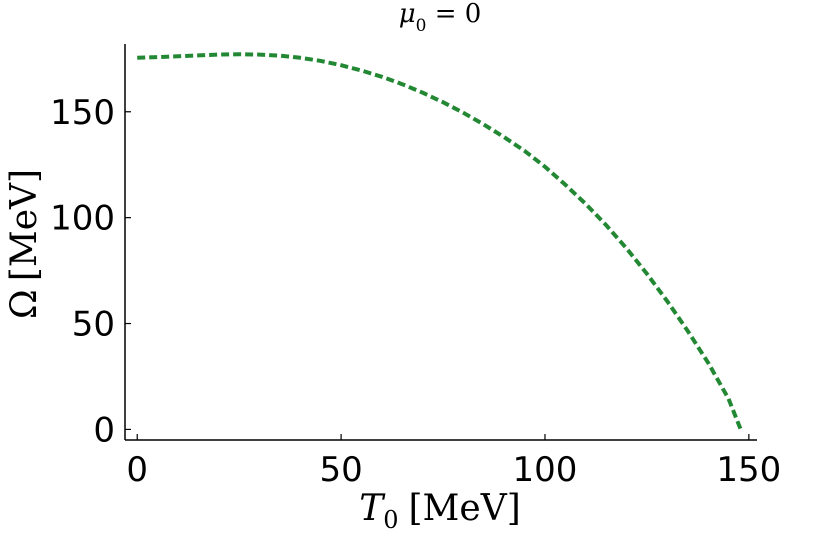  I want to click on y-tick-label: 0, so click(104, 430).